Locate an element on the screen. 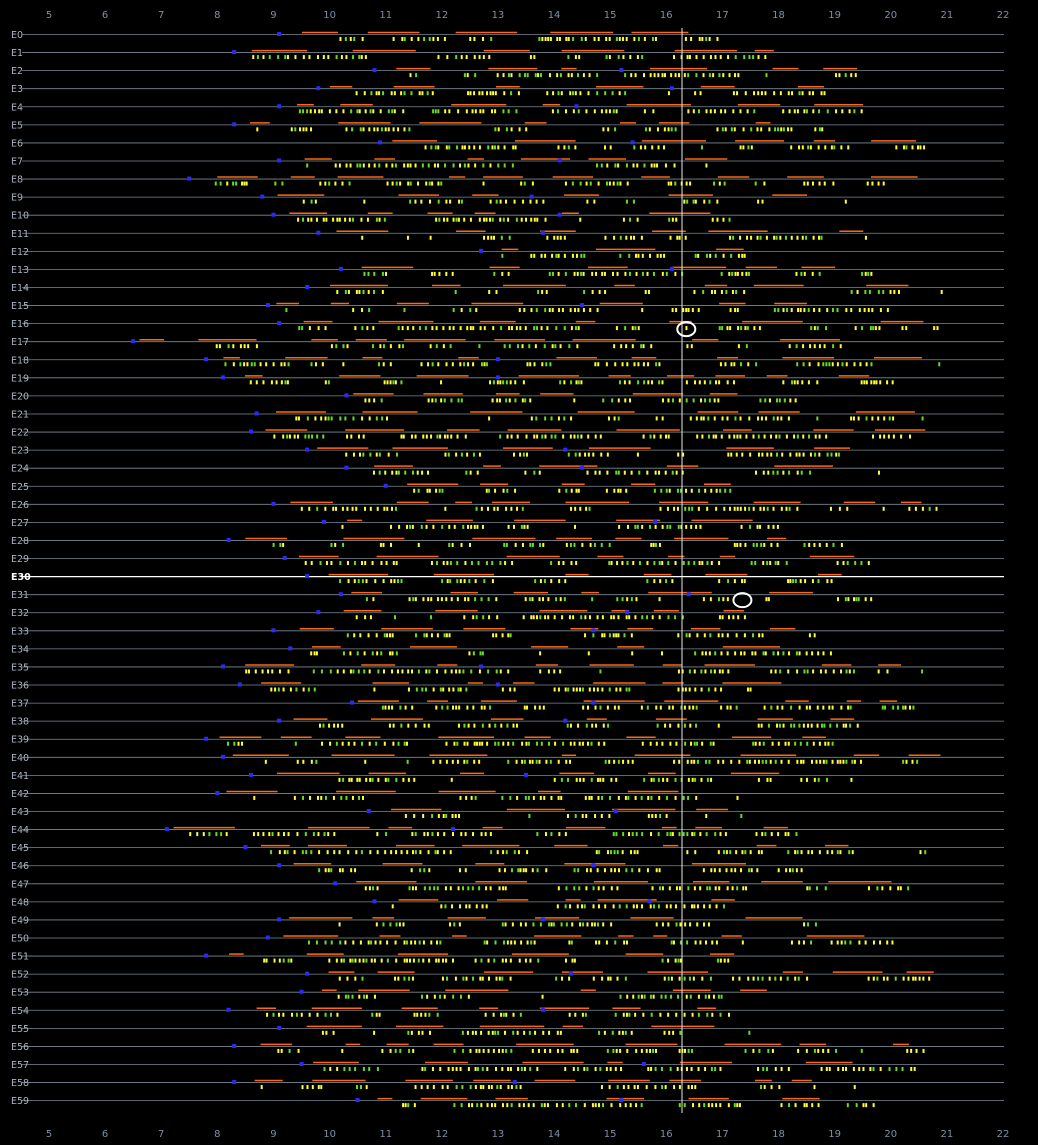 This screenshot has width=1038, height=1145. row-label: E22 is located at coordinates (20, 433).